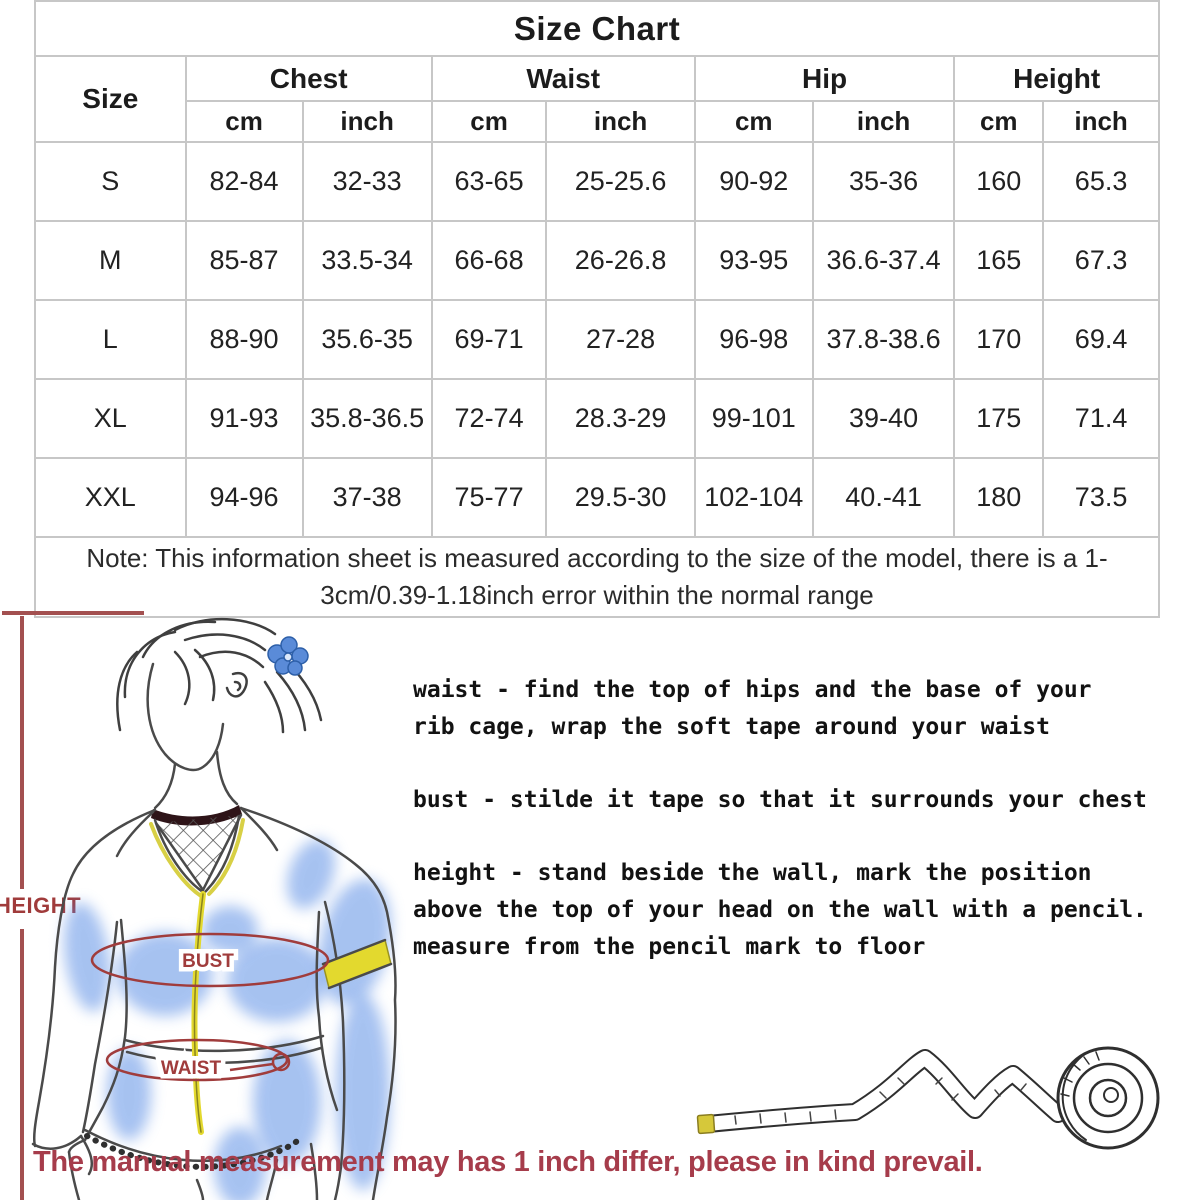 Image resolution: width=1200 pixels, height=1200 pixels. Describe the element at coordinates (489, 339) in the screenshot. I see `waist-cm-cell: 69-71` at that location.